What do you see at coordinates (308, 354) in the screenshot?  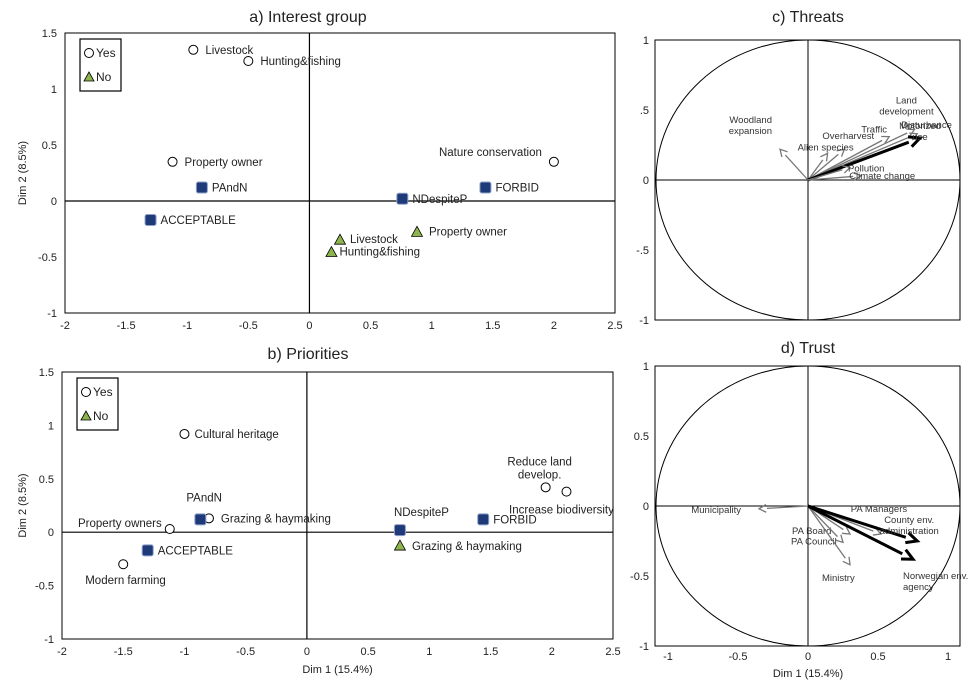 I see `chart-title: b) Priorities` at bounding box center [308, 354].